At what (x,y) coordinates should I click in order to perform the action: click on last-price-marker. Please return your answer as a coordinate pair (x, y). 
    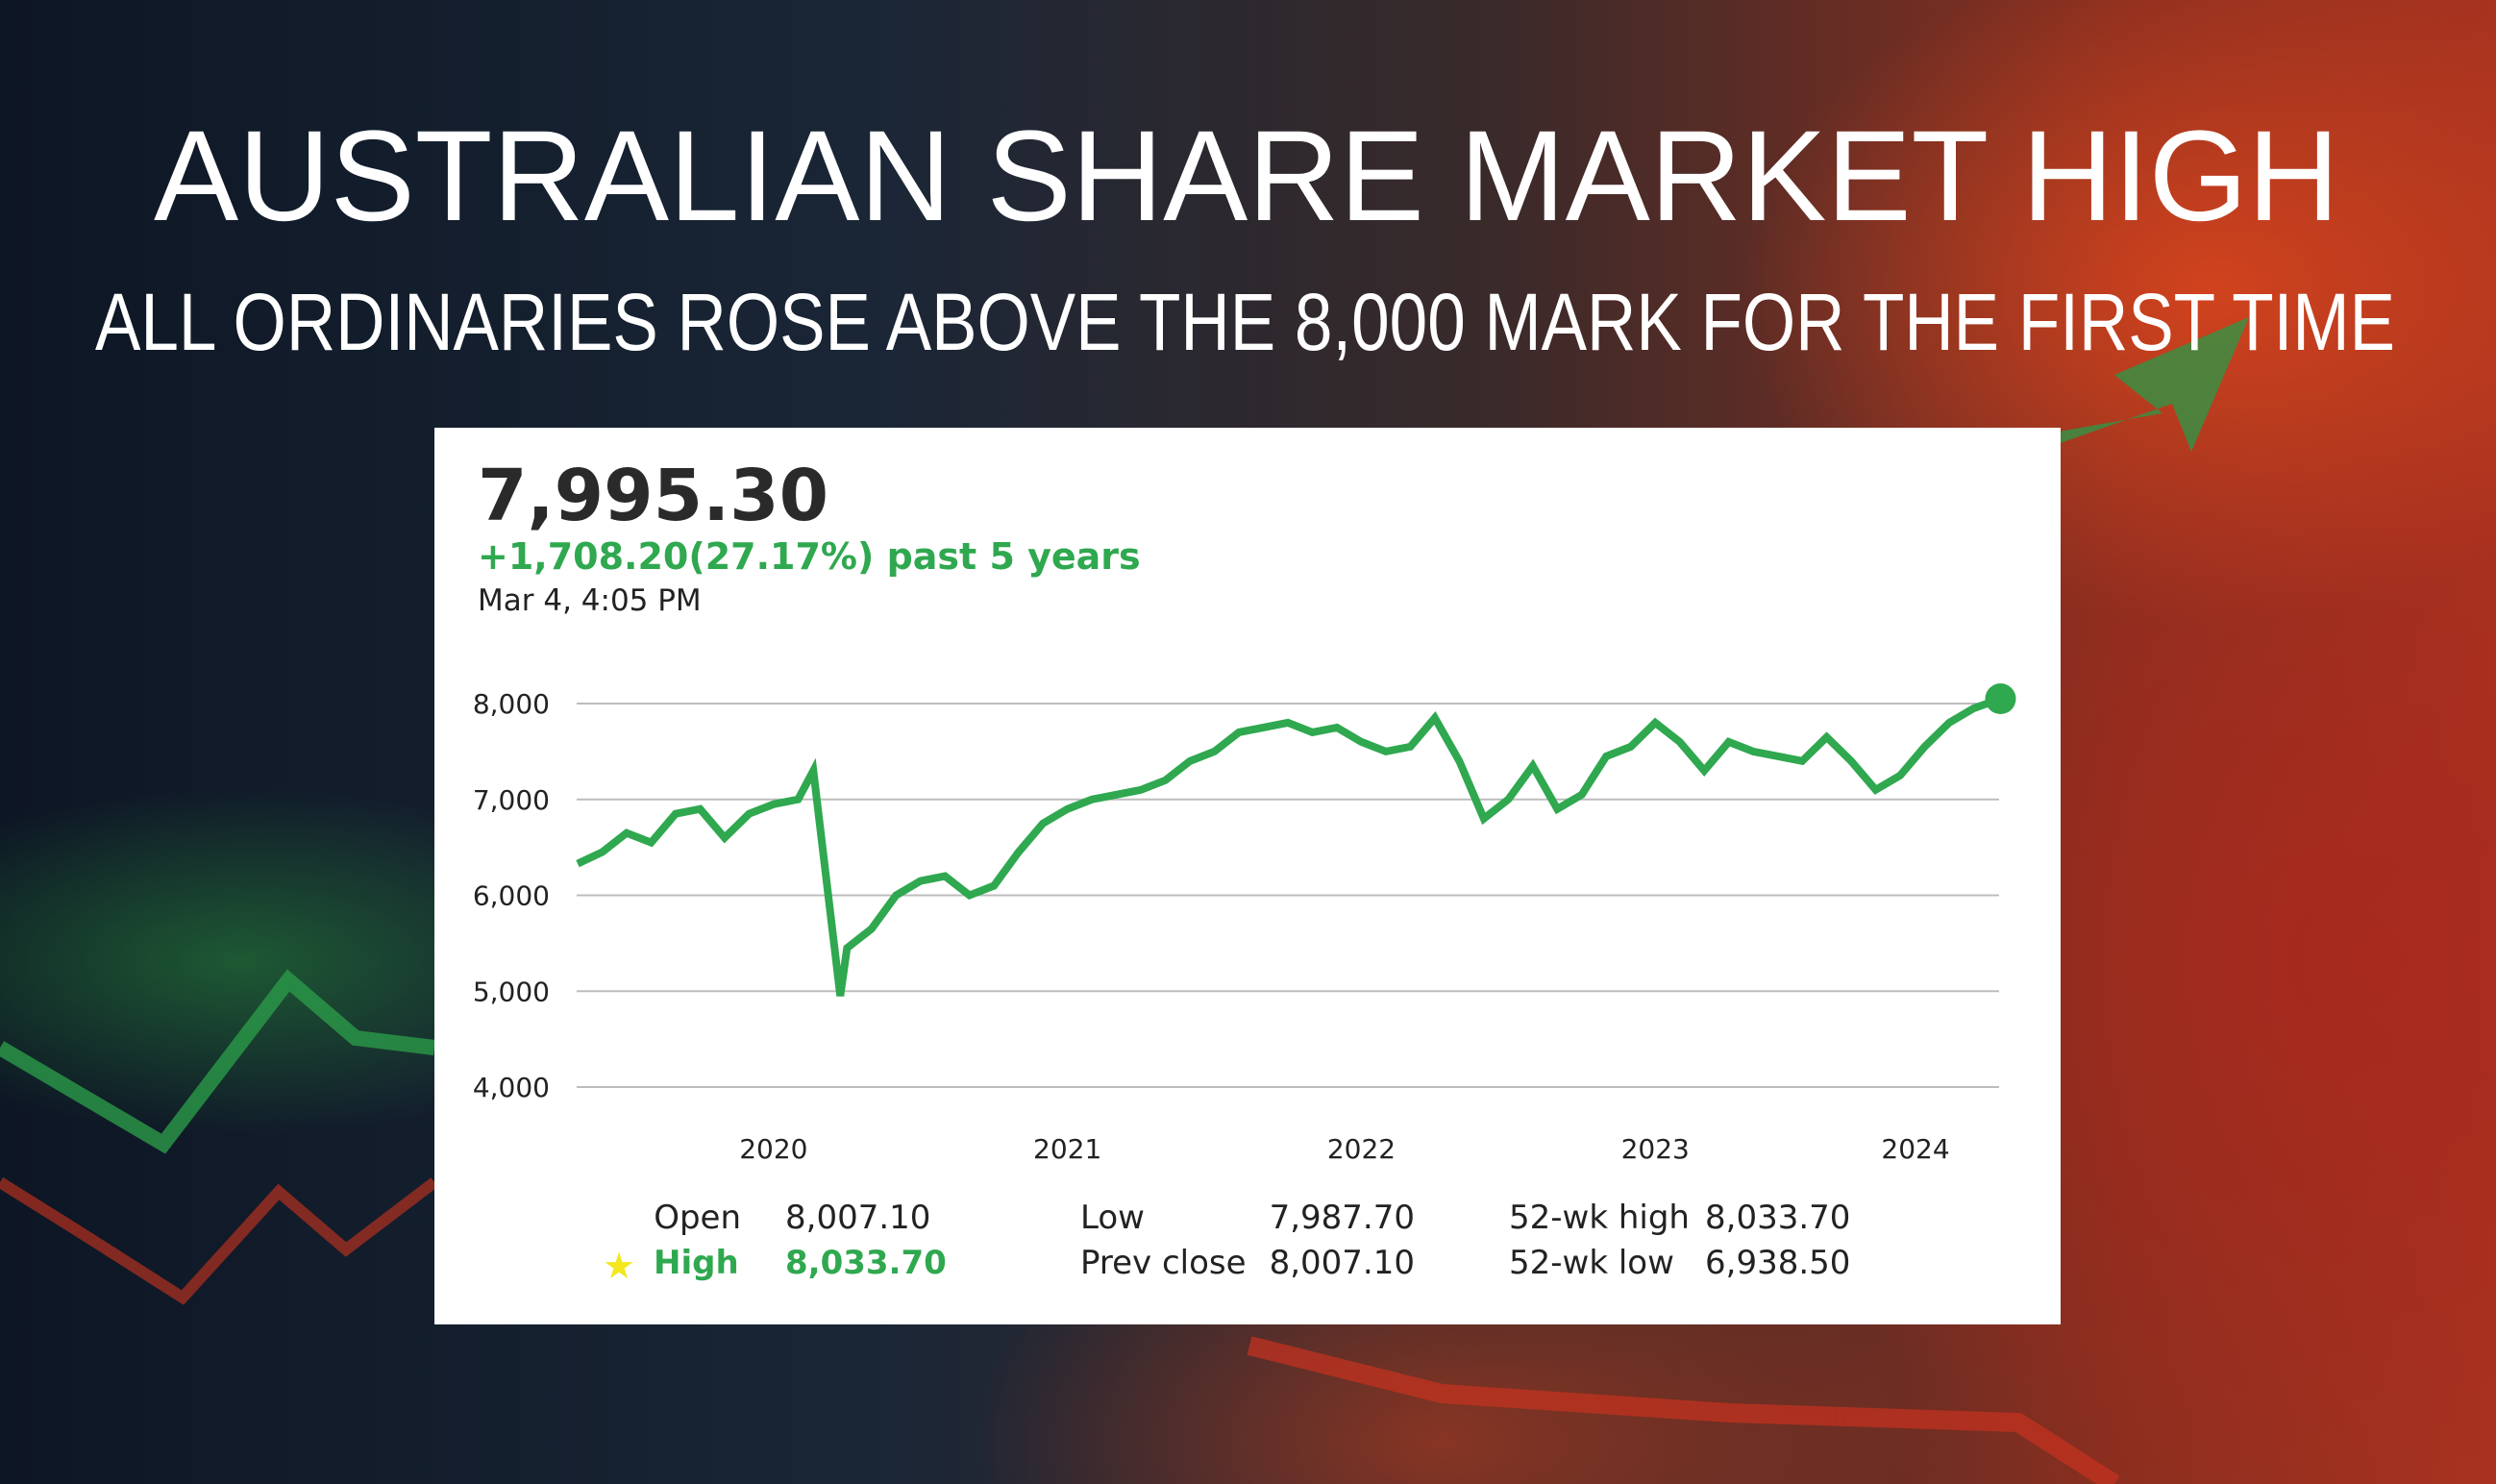
    Looking at the image, I should click on (2001, 699).